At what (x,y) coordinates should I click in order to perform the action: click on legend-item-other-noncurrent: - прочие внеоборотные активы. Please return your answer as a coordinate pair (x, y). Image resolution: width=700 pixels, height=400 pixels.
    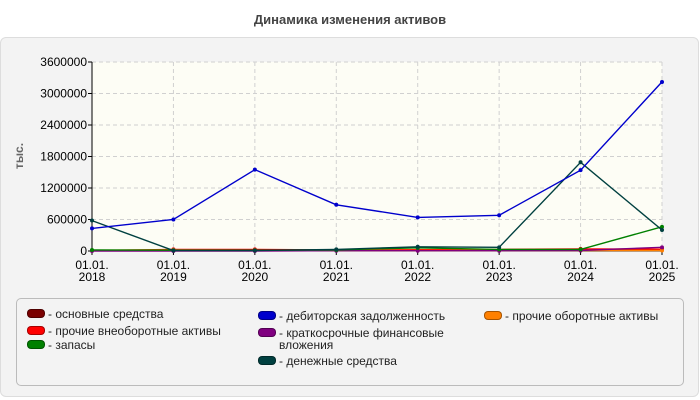
    Looking at the image, I should click on (124, 331).